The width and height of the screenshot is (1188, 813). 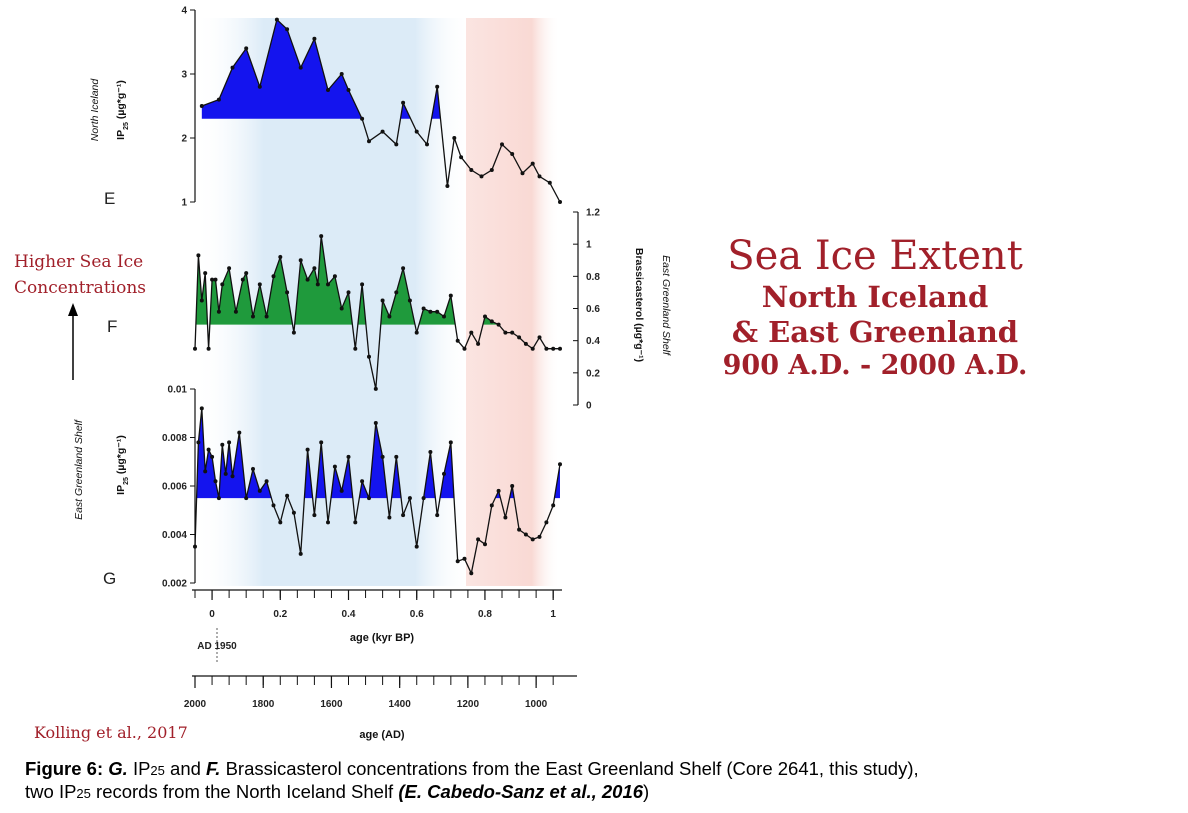 What do you see at coordinates (593, 277) in the screenshot?
I see `panel-f-ytick-label: 0.8` at bounding box center [593, 277].